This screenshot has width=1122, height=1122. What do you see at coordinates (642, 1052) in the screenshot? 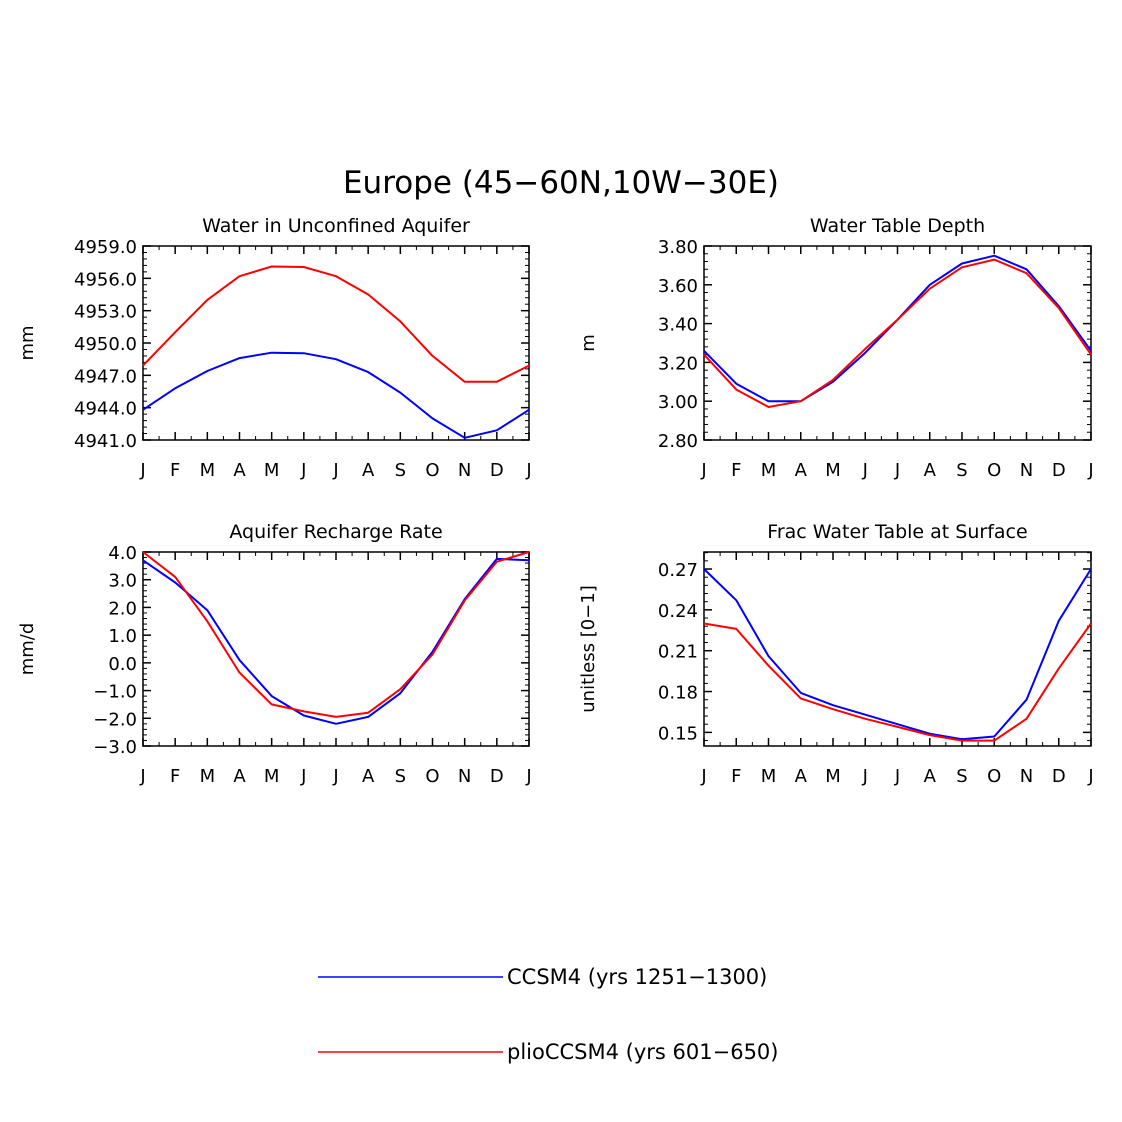
I see `legend-label-plioccsm4: plioCCSM4 (yrs 601−650)` at bounding box center [642, 1052].